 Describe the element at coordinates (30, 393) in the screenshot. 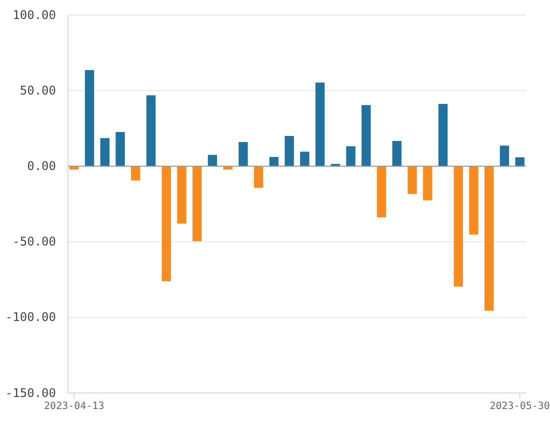

I see `y-tick-label: -150.00` at that location.